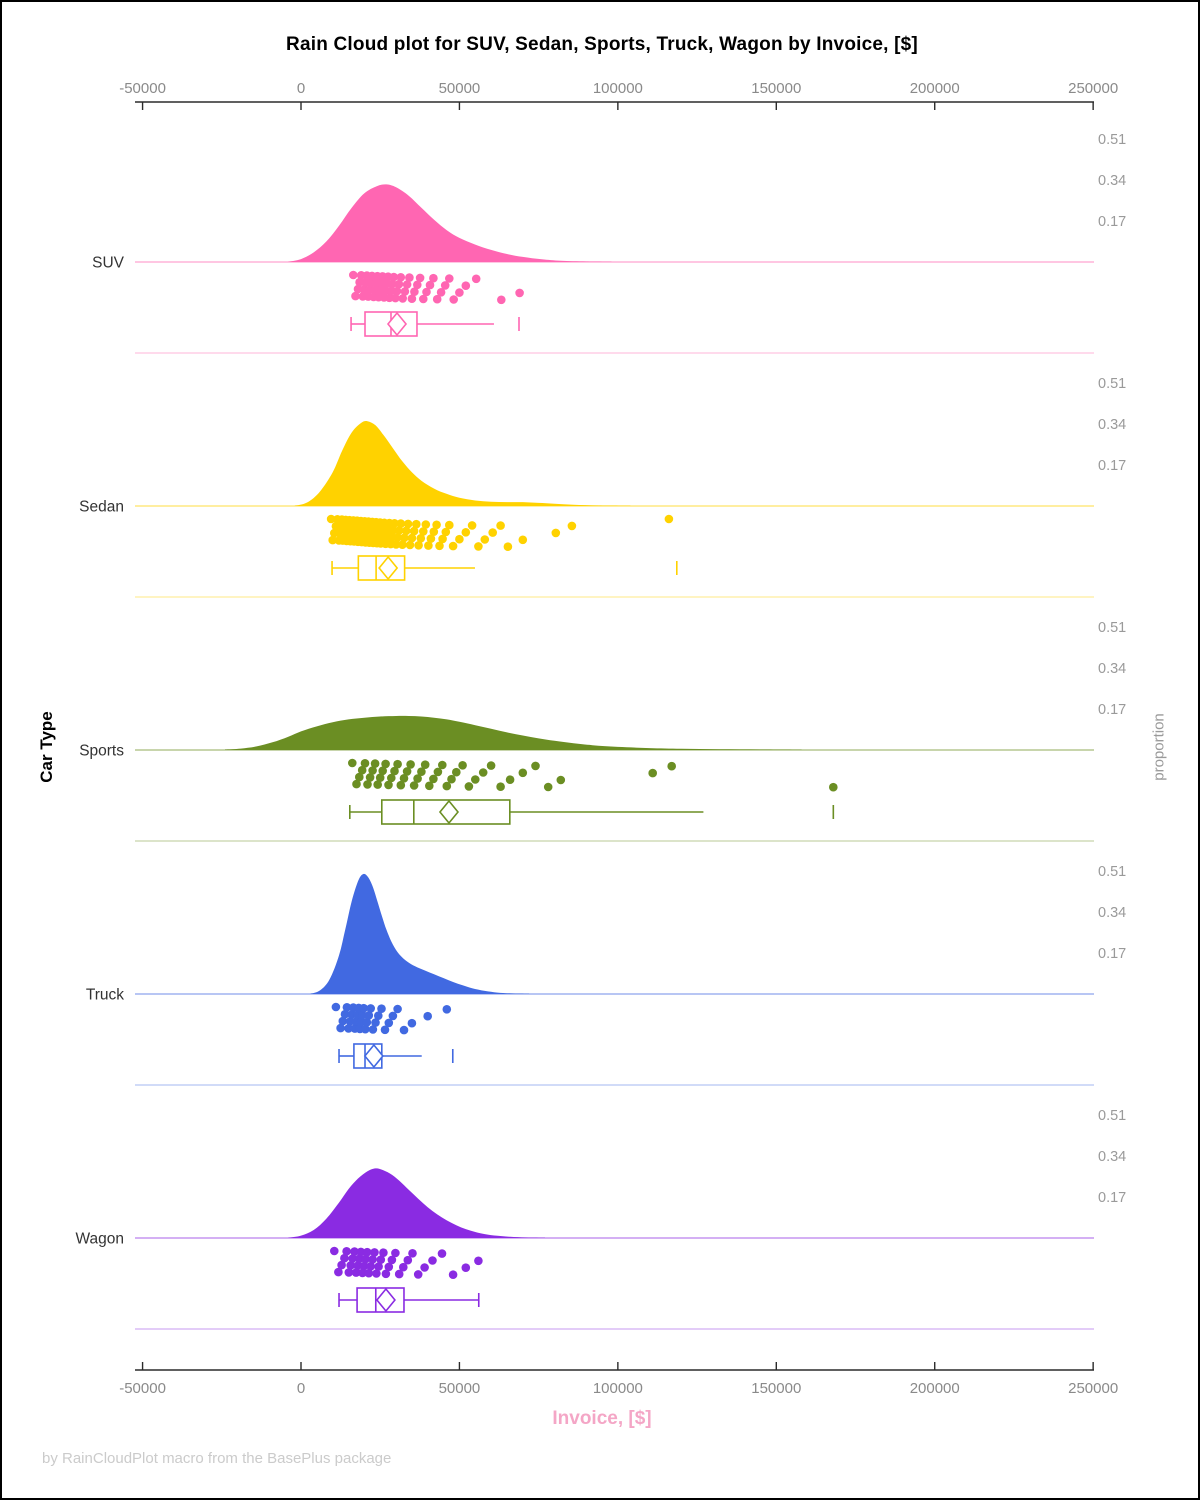 This screenshot has height=1500, width=1200. I want to click on box-iqr, so click(380, 1300).